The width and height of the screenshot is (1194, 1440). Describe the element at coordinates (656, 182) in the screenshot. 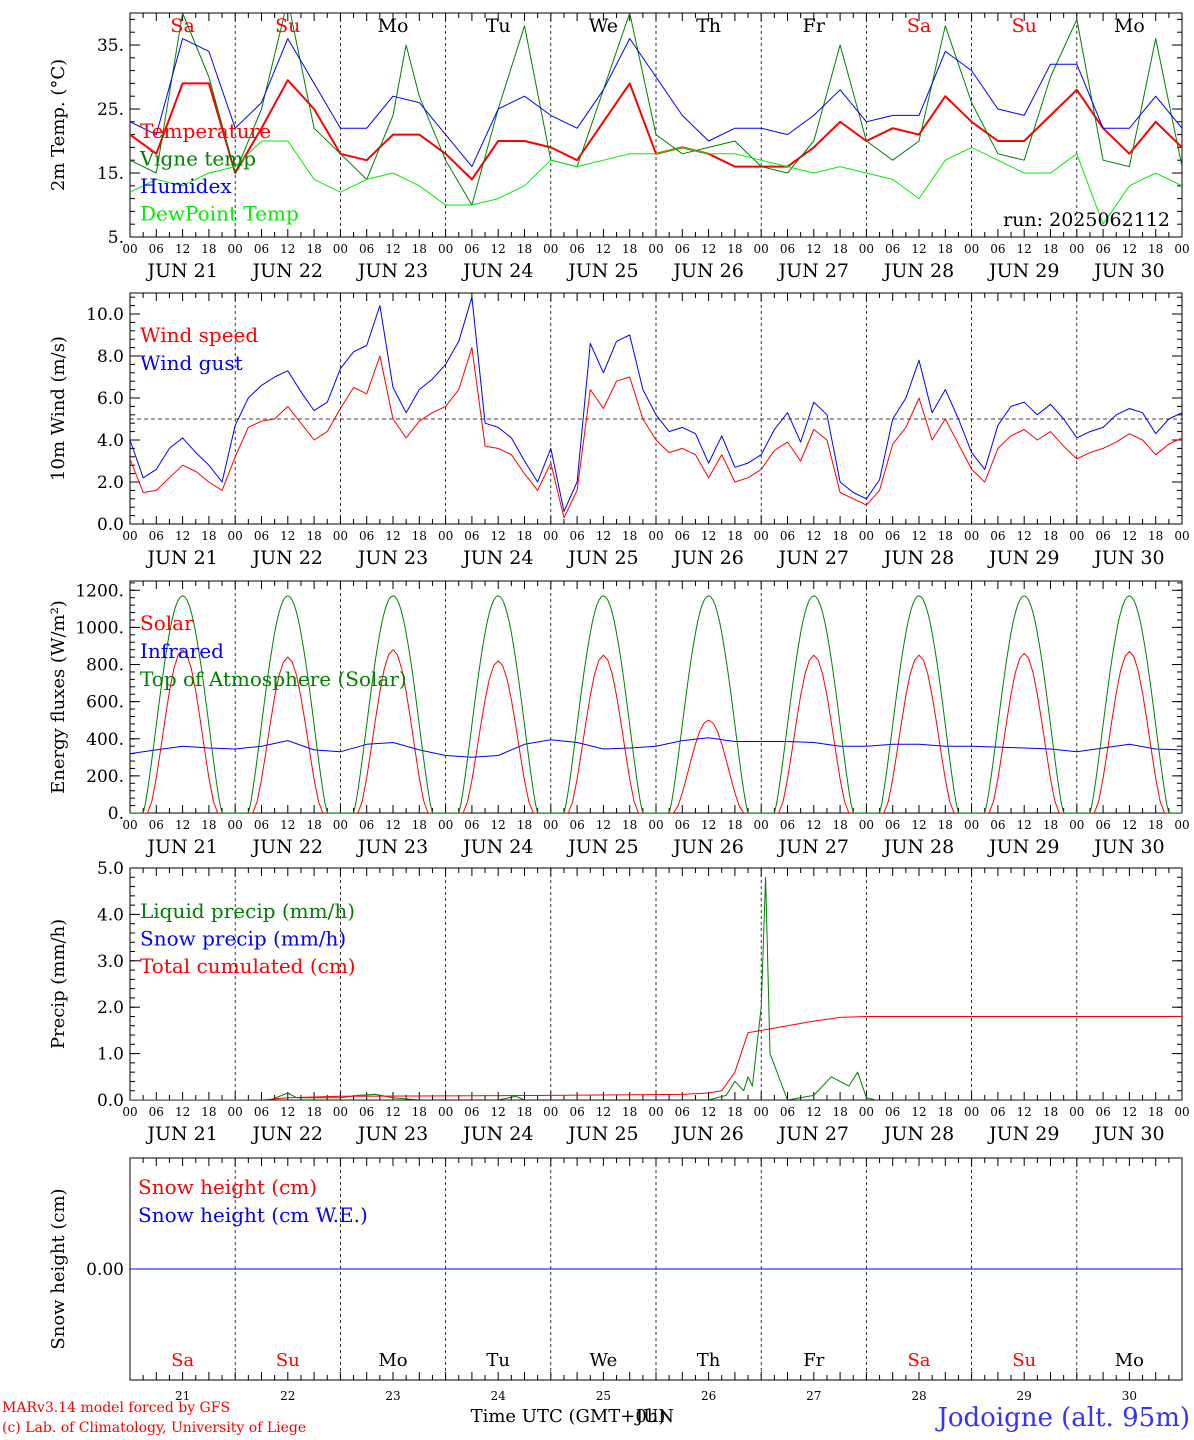

I see `series-dewpoint-temp` at that location.